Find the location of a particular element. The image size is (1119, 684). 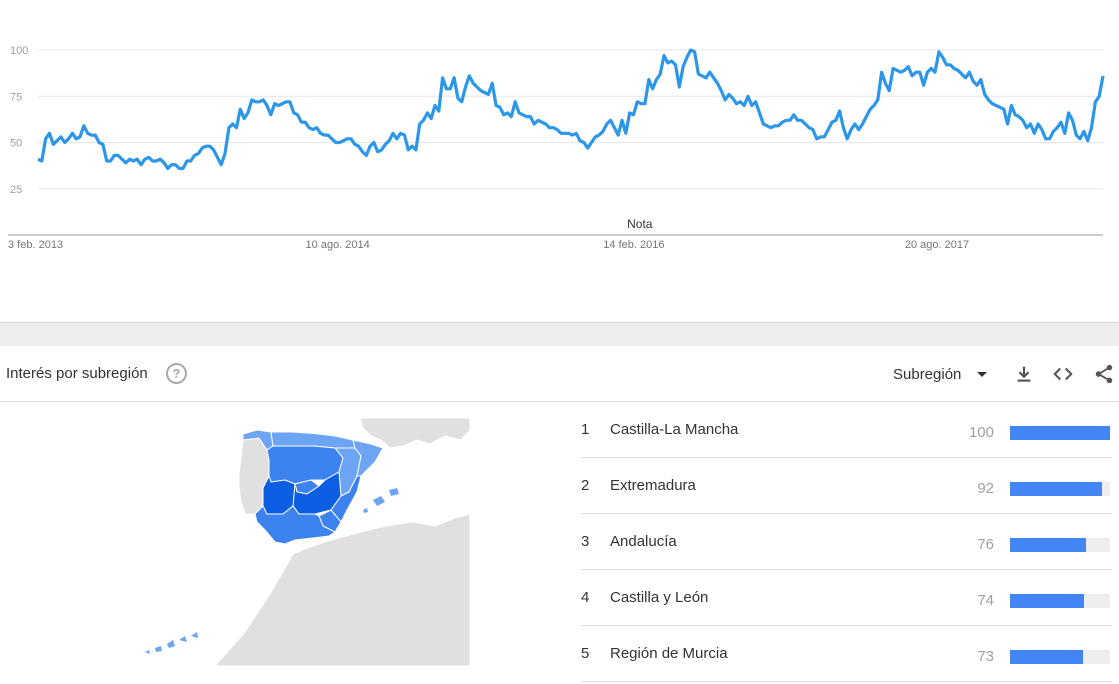

ranking-row: 1 Castilla-La Mancha 100 is located at coordinates (846, 430).